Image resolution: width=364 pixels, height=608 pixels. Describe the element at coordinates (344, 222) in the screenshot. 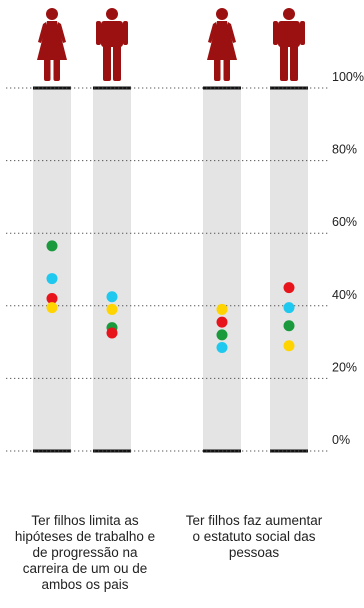

I see `y-tick-label: 60%` at that location.